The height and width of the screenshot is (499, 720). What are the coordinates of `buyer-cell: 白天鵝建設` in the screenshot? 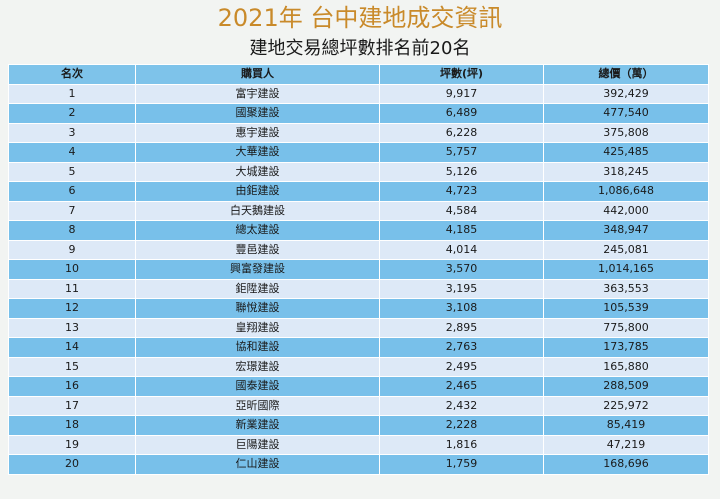 It's located at (257, 210).